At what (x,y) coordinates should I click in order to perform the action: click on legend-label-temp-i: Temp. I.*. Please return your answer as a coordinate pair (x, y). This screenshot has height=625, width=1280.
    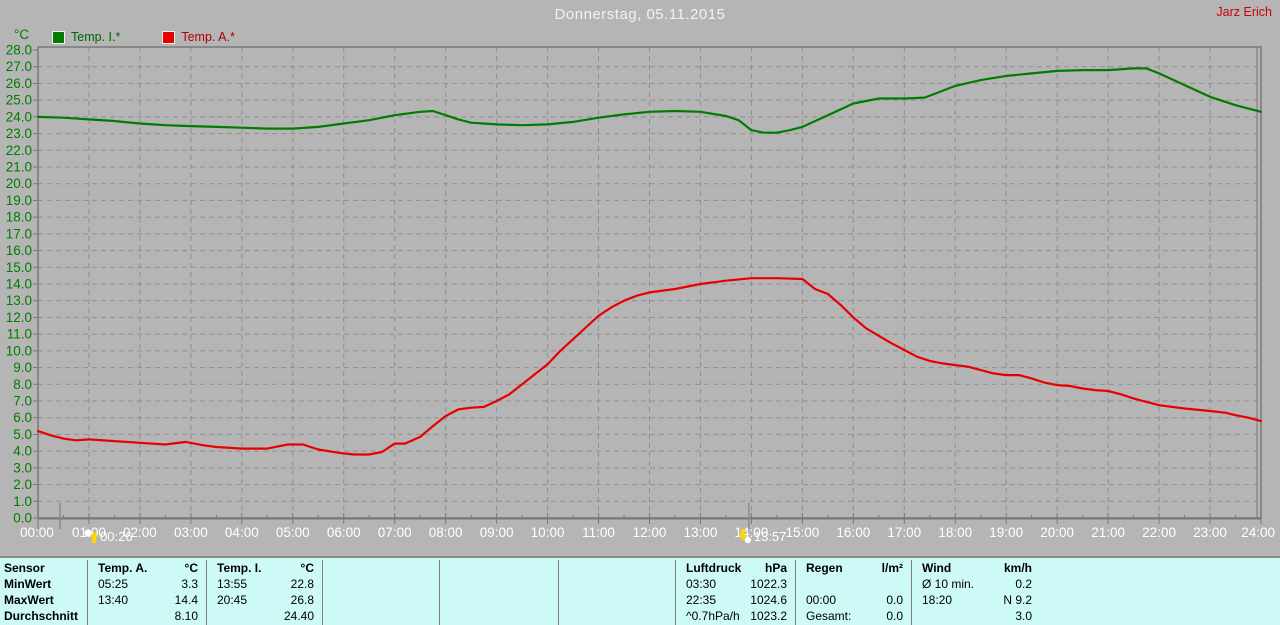
    Looking at the image, I should click on (96, 37).